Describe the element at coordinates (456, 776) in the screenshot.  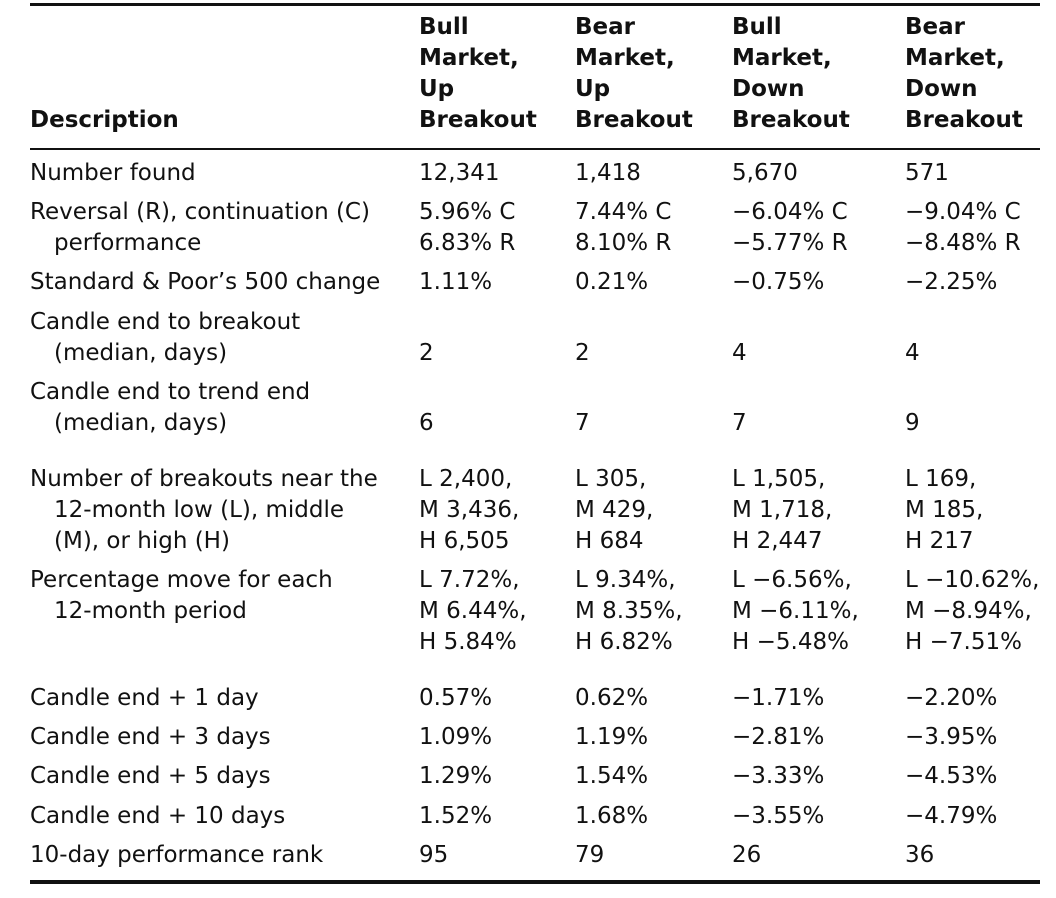
I see `table-cell: 1.29%` at that location.